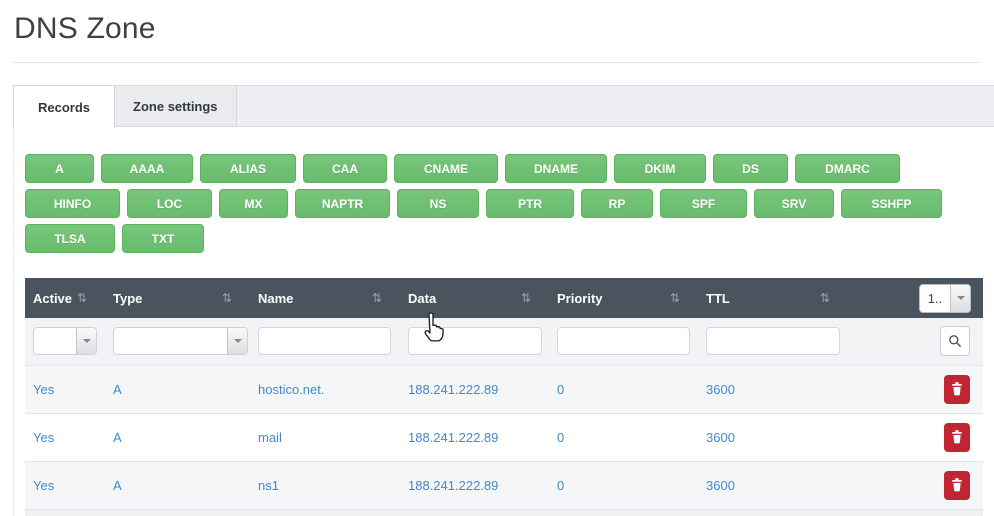 The height and width of the screenshot is (516, 994). I want to click on filter-row, so click(504, 341).